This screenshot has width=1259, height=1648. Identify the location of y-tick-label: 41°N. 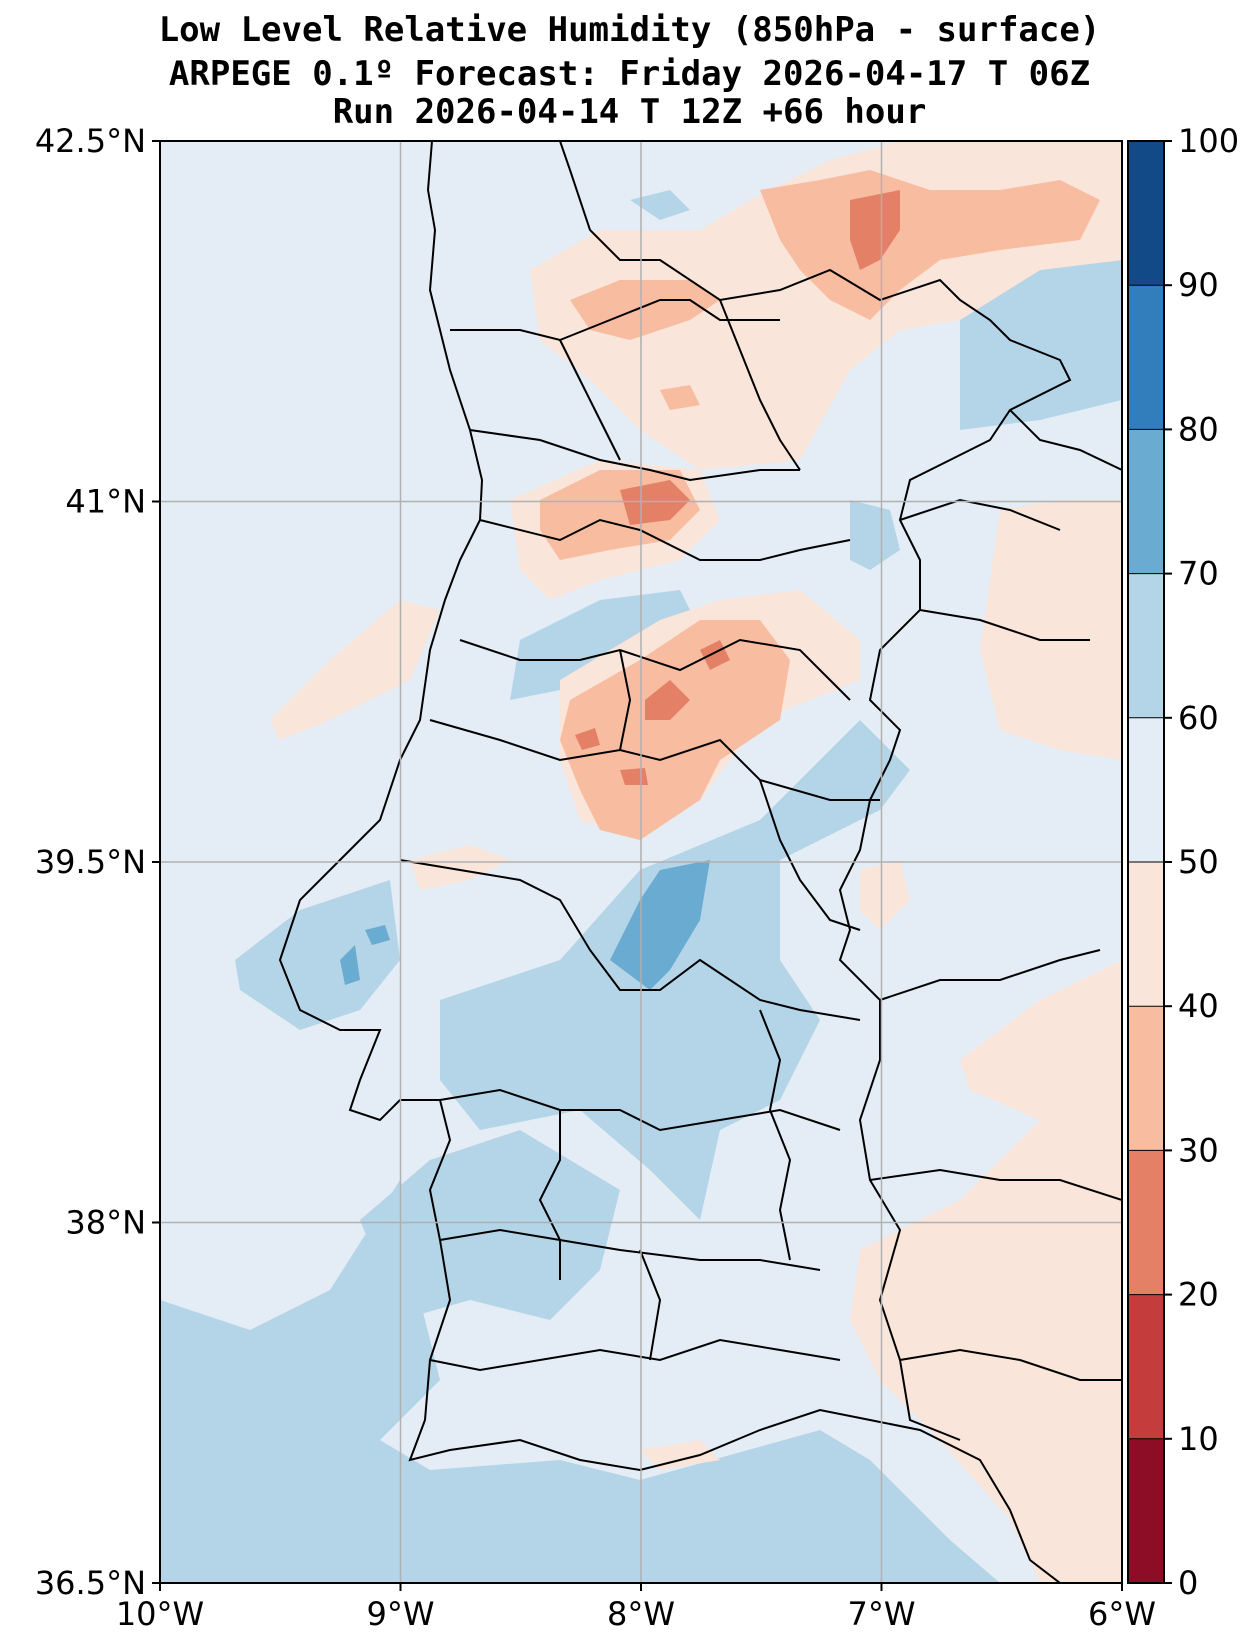
(105, 502).